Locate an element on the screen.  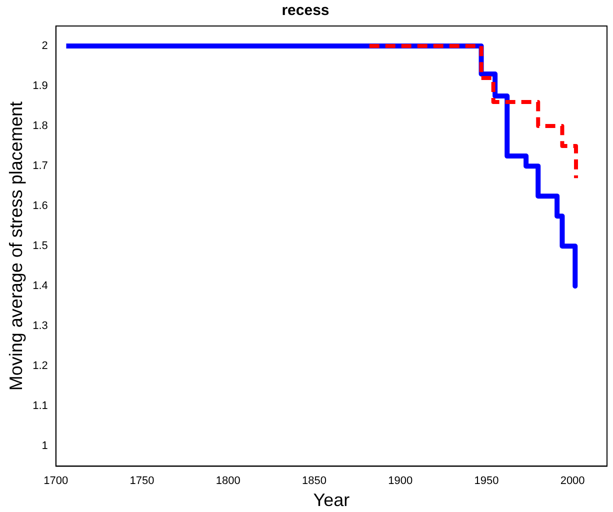
y-tick-label: 1.8 is located at coordinates (40, 126).